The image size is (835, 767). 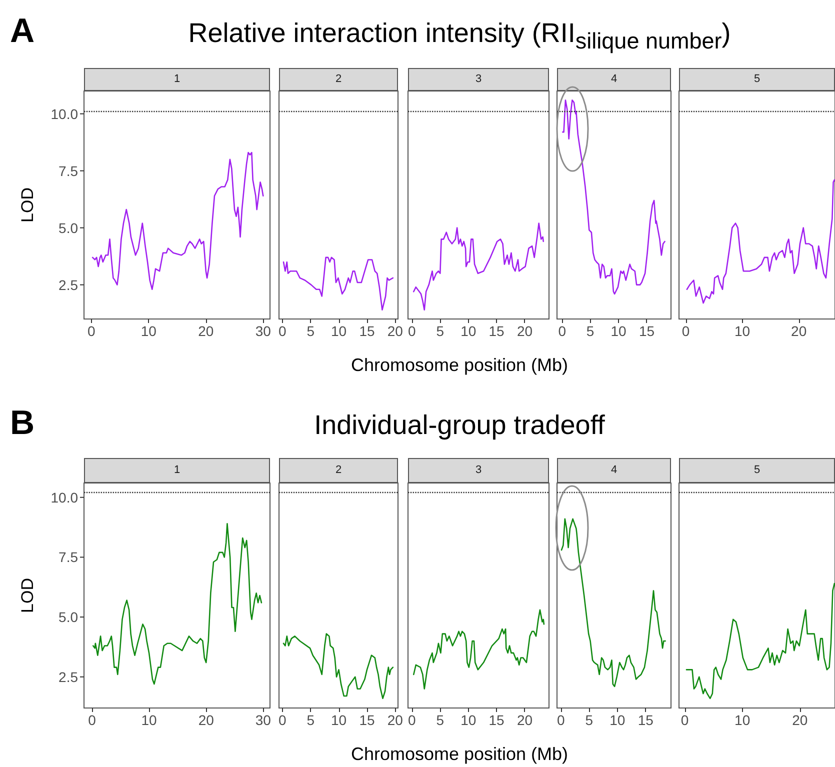 I want to click on text: B, so click(x=22, y=423).